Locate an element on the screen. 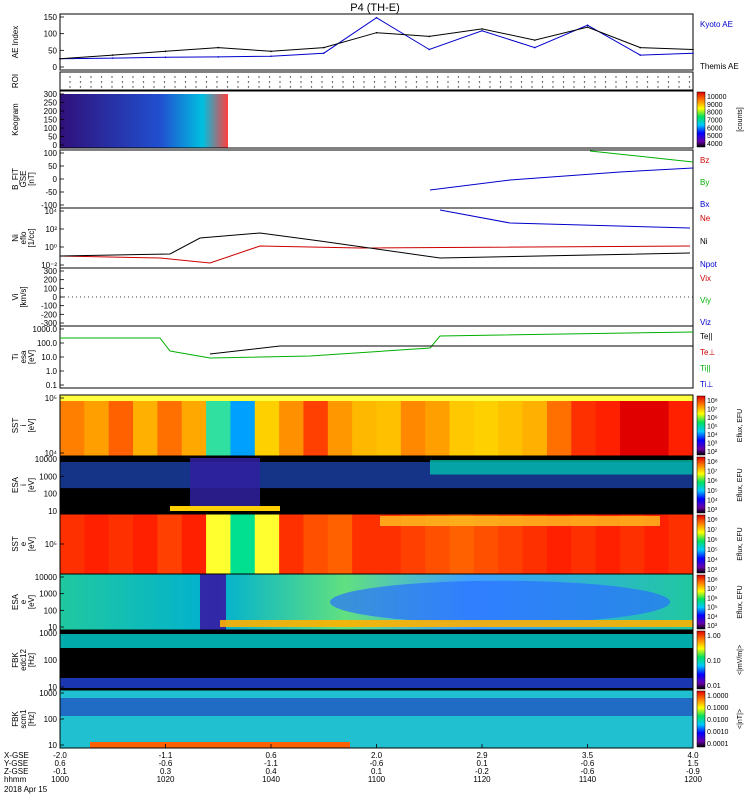 The width and height of the screenshot is (750, 800). y-tick-label: 0 is located at coordinates (55, 179).